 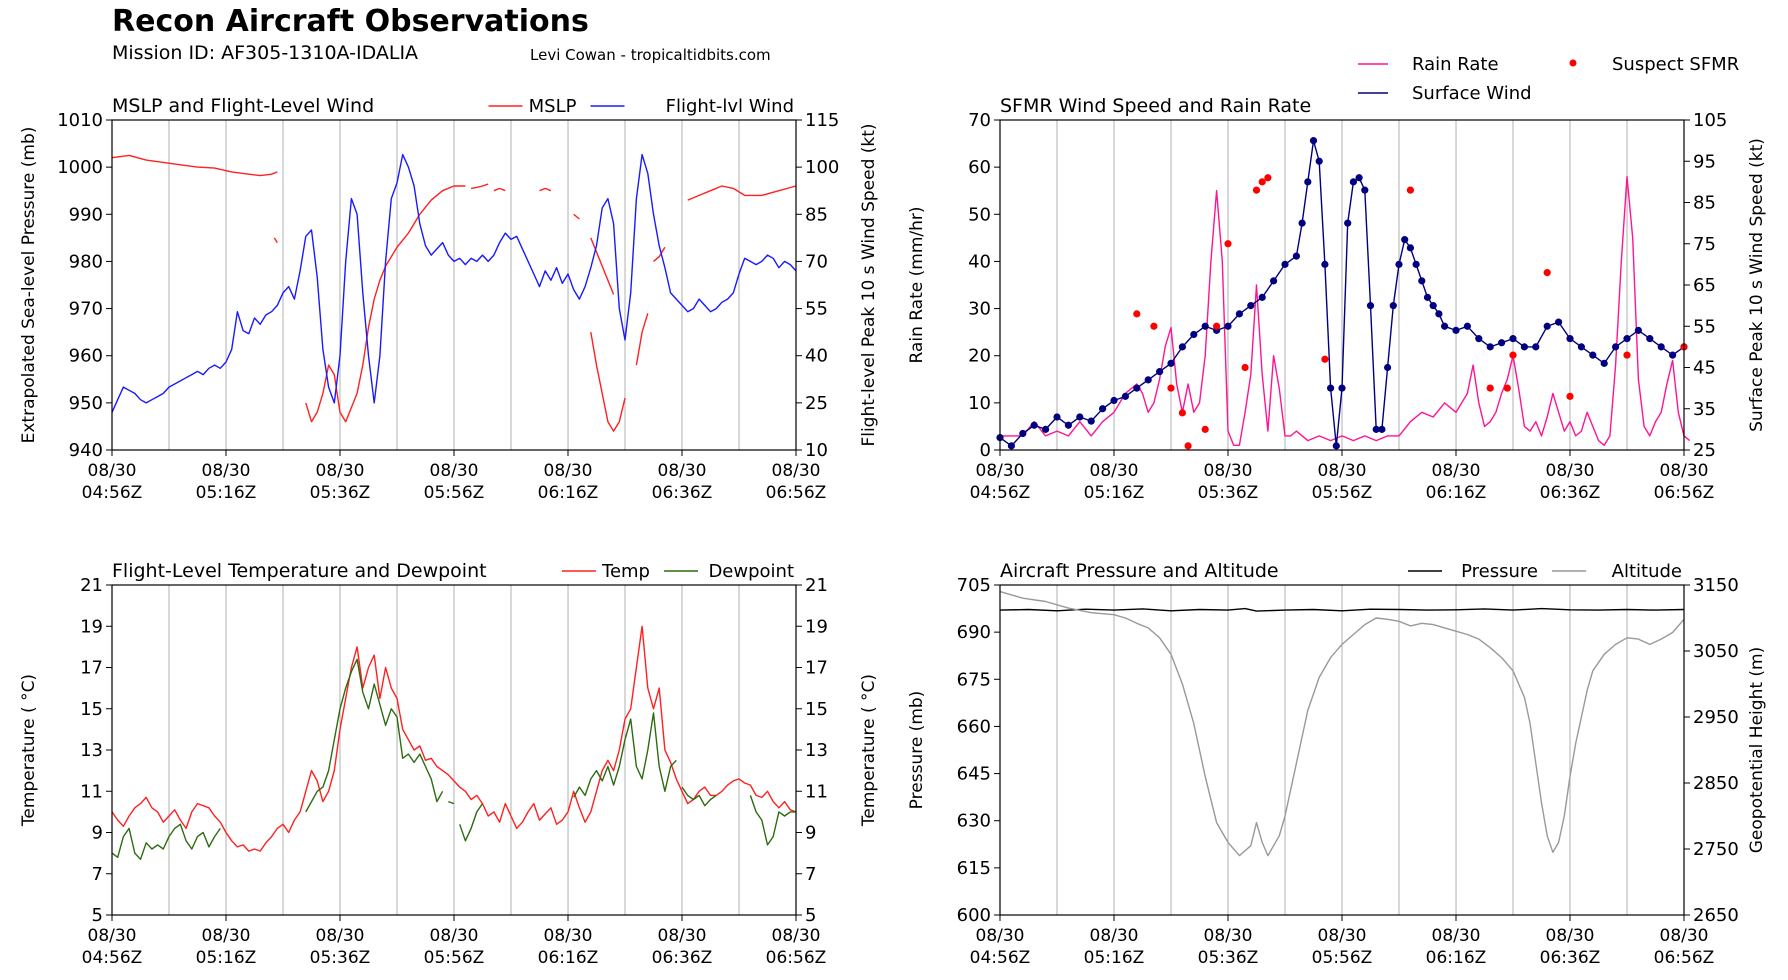 What do you see at coordinates (816, 309) in the screenshot?
I see `y-tick-label-right: 55` at bounding box center [816, 309].